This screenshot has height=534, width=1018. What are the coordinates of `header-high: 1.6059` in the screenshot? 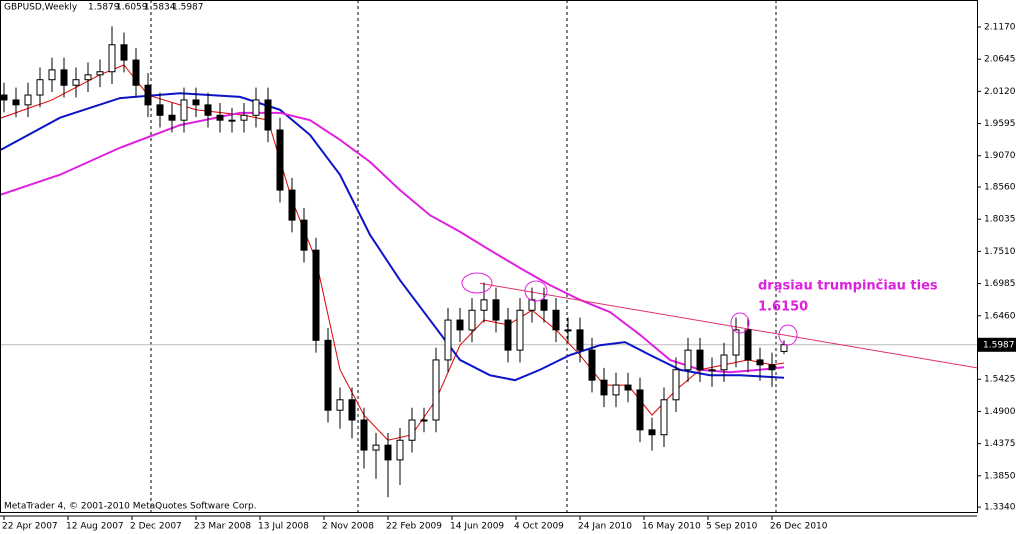 It's located at (132, 8).